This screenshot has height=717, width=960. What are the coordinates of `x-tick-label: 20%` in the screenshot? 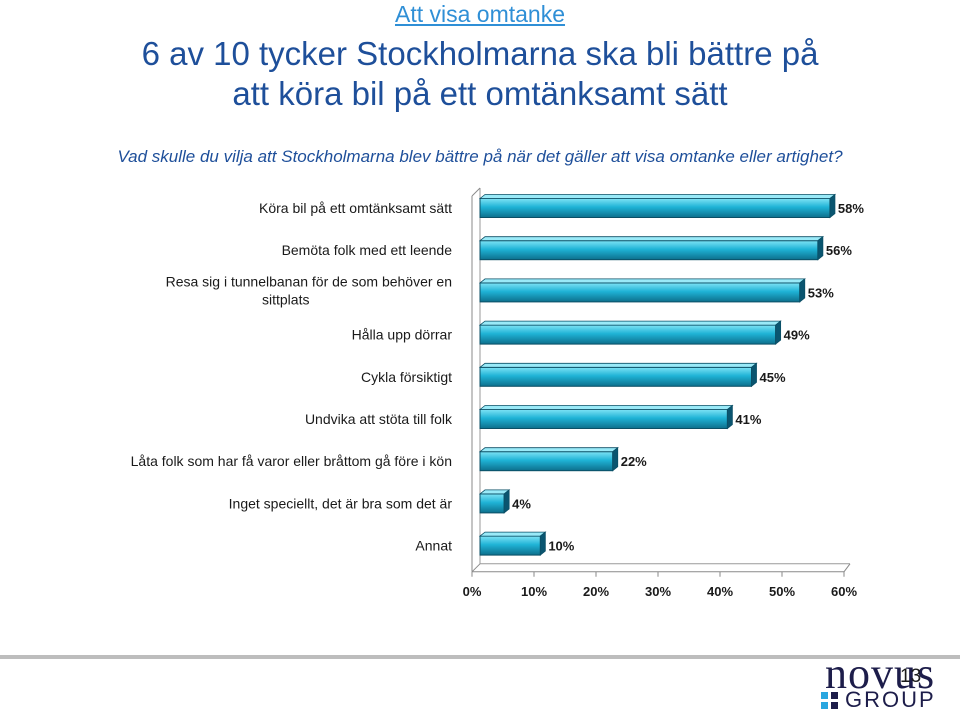 It's located at (596, 591).